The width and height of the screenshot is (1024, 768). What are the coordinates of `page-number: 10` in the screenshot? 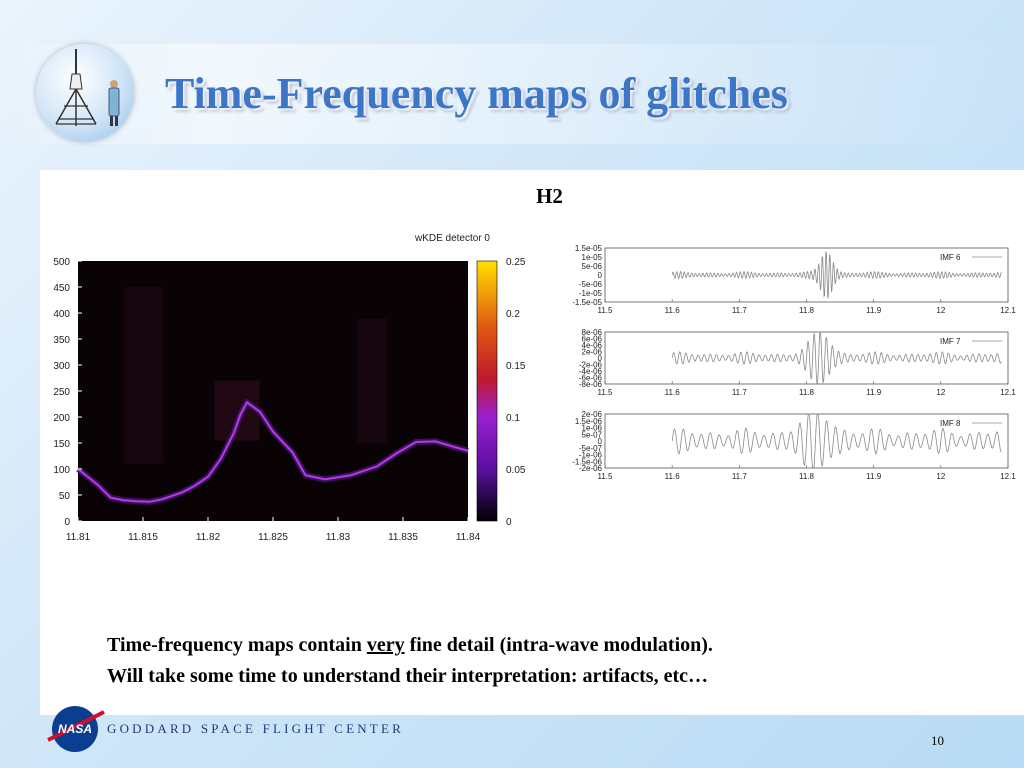 It's located at (937, 740).